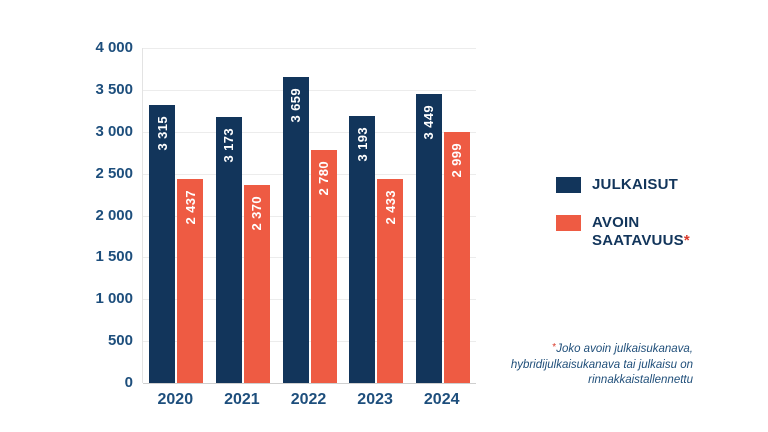 The width and height of the screenshot is (768, 432). I want to click on legend-label-julkaisut: JULKAISUT, so click(635, 184).